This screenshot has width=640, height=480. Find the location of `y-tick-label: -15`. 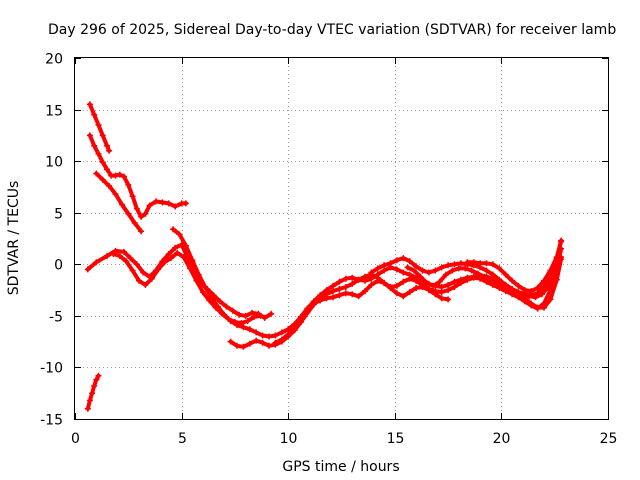

y-tick-label: -15 is located at coordinates (51, 421).